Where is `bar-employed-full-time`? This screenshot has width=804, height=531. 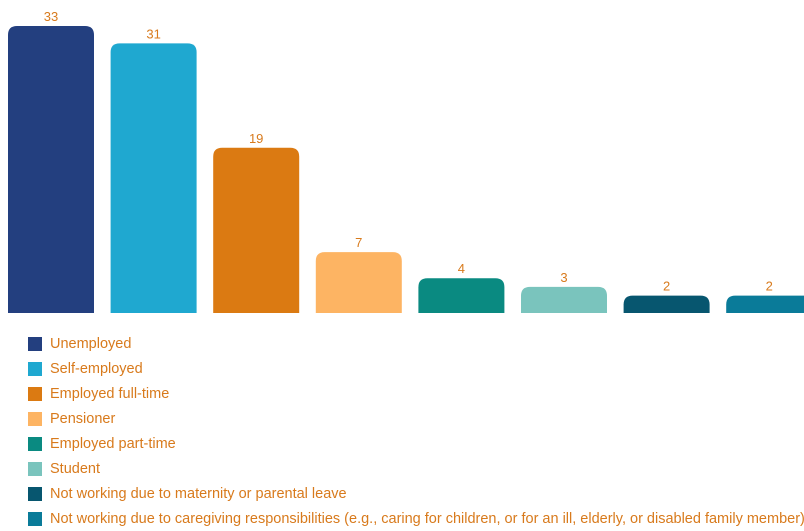 bar-employed-full-time is located at coordinates (256, 230).